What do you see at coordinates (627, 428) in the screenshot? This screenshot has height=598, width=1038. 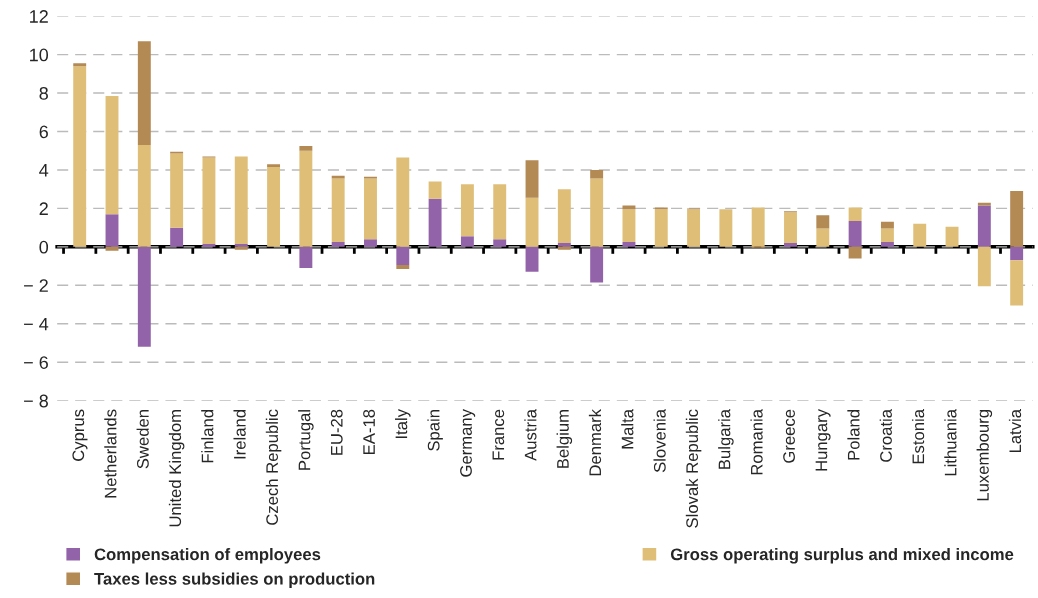 I see `x-tick-label: Malta` at bounding box center [627, 428].